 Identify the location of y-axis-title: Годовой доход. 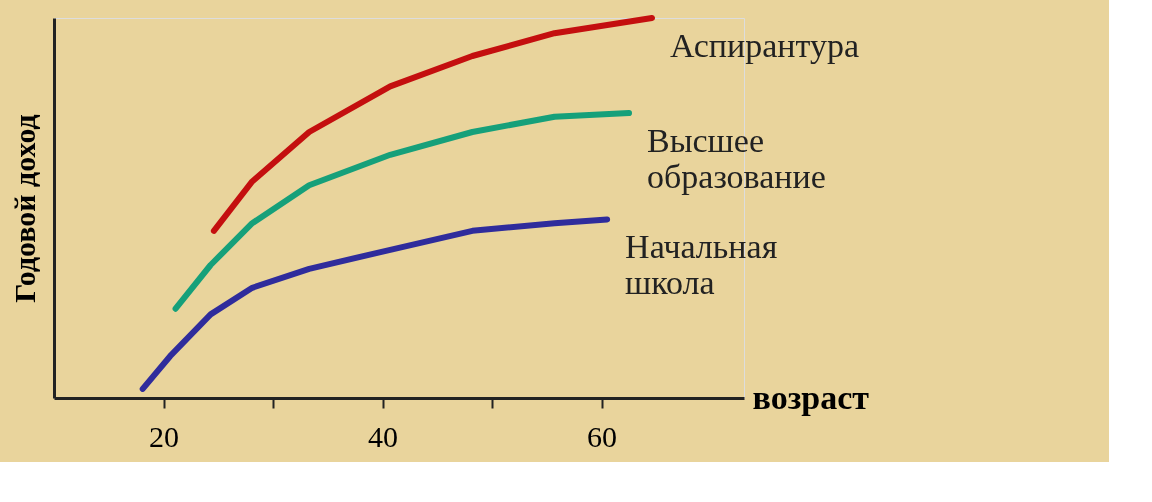
(24, 208).